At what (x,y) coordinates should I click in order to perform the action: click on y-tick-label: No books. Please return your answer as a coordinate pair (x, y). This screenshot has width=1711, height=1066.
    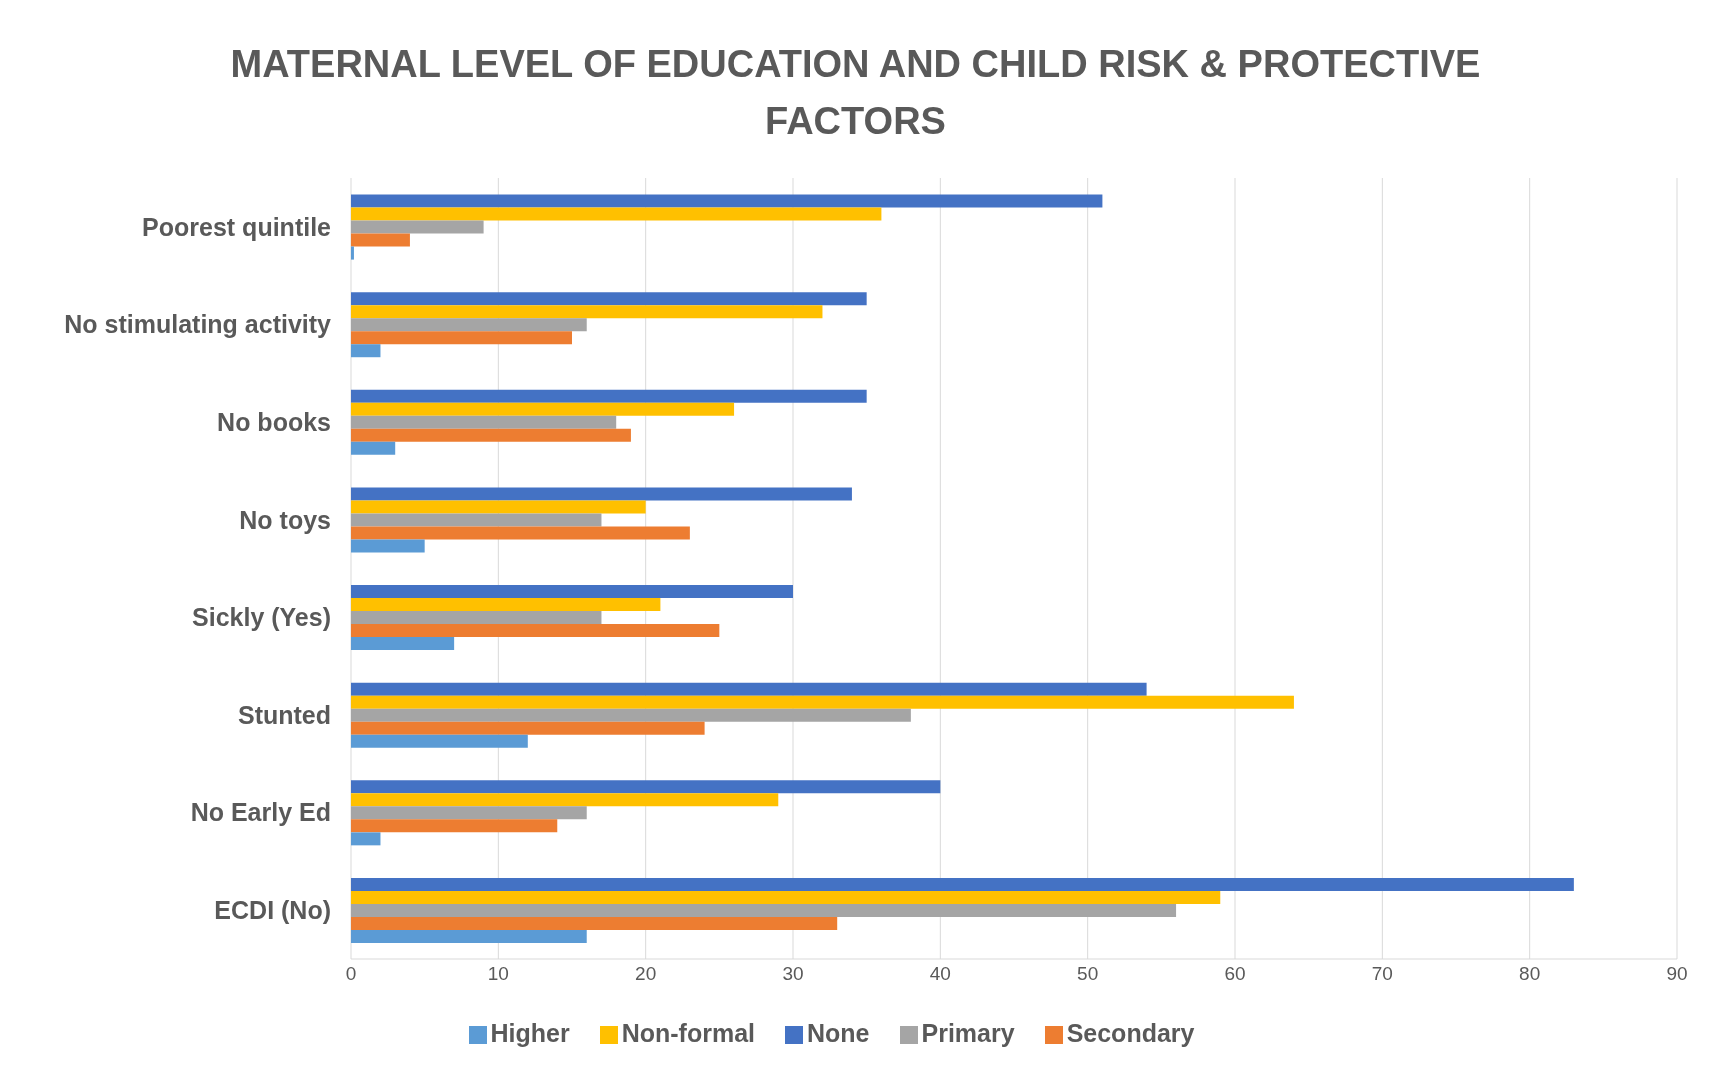
    Looking at the image, I should click on (274, 421).